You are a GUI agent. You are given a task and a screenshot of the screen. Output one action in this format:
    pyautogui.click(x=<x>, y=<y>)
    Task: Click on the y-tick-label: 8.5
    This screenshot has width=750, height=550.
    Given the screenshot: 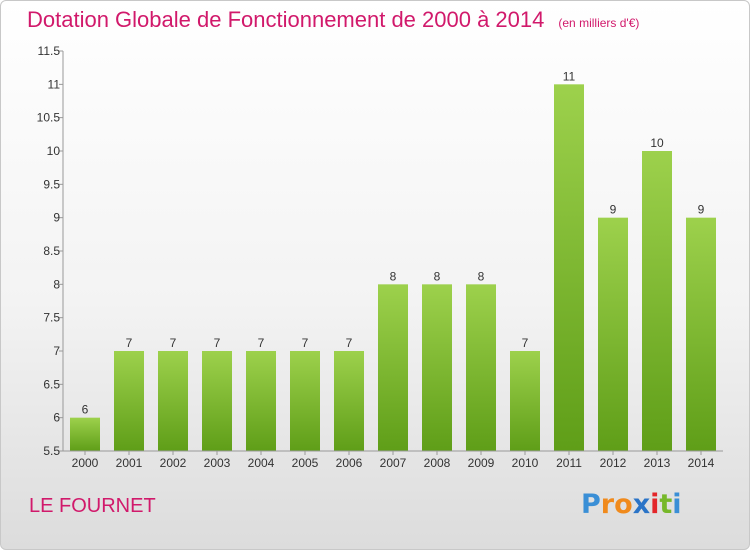 What is the action you would take?
    pyautogui.click(x=51, y=251)
    